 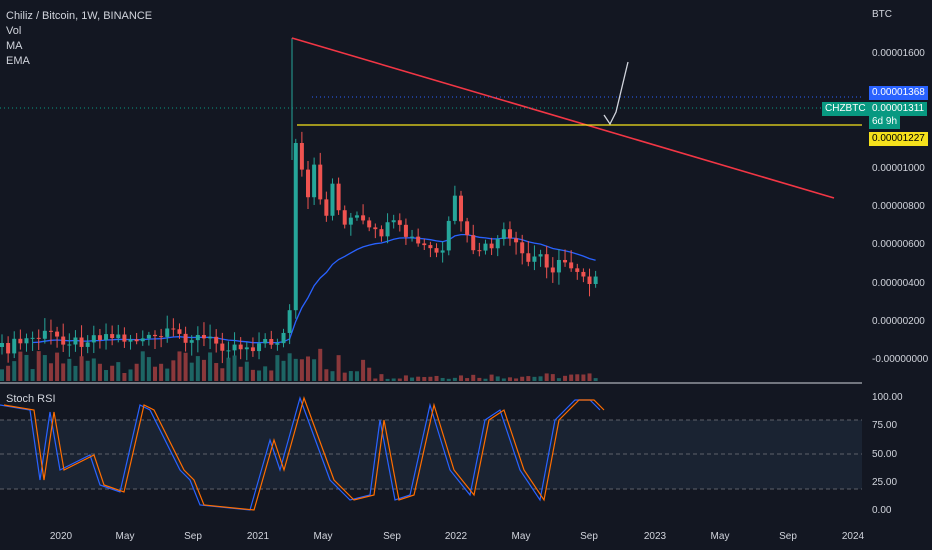 What do you see at coordinates (853, 536) in the screenshot?
I see `time-tick: 2024` at bounding box center [853, 536].